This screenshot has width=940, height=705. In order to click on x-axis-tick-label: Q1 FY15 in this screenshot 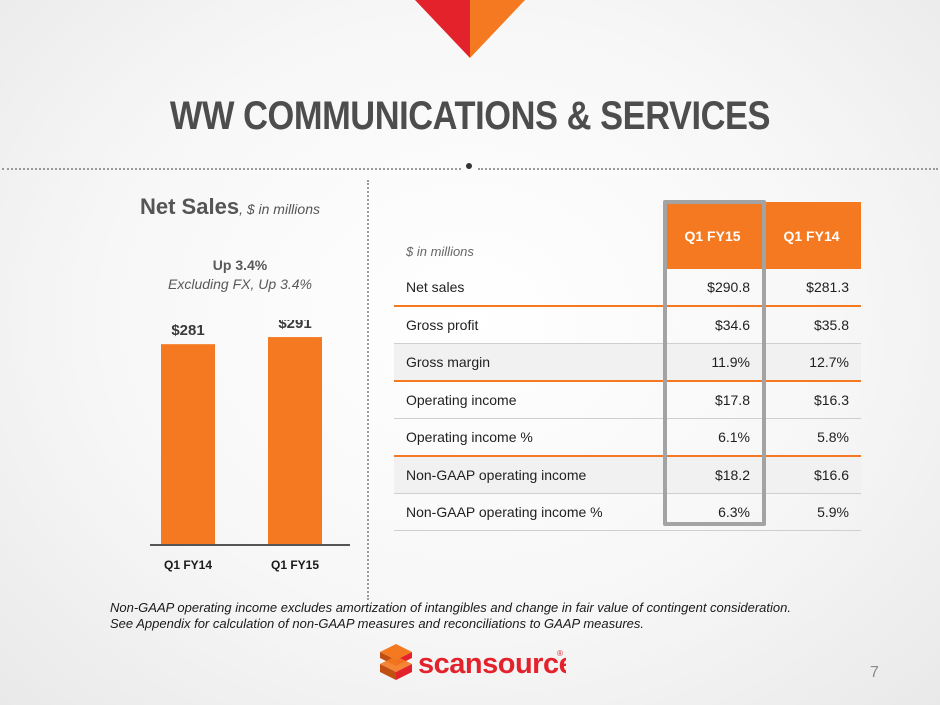, I will do `click(295, 565)`.